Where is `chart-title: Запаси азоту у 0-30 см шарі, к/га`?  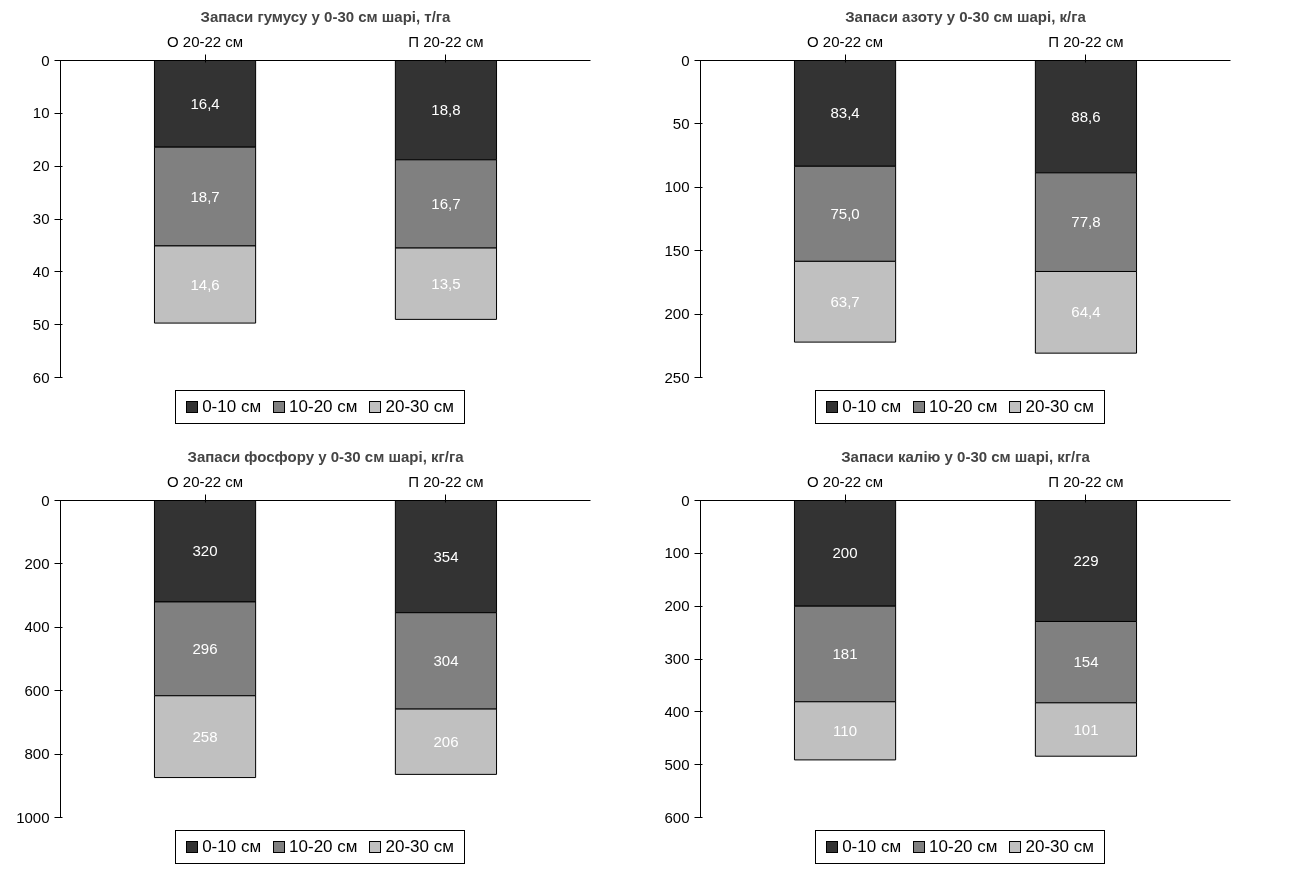
chart-title: Запаси азоту у 0-30 см шарі, к/га is located at coordinates (966, 16).